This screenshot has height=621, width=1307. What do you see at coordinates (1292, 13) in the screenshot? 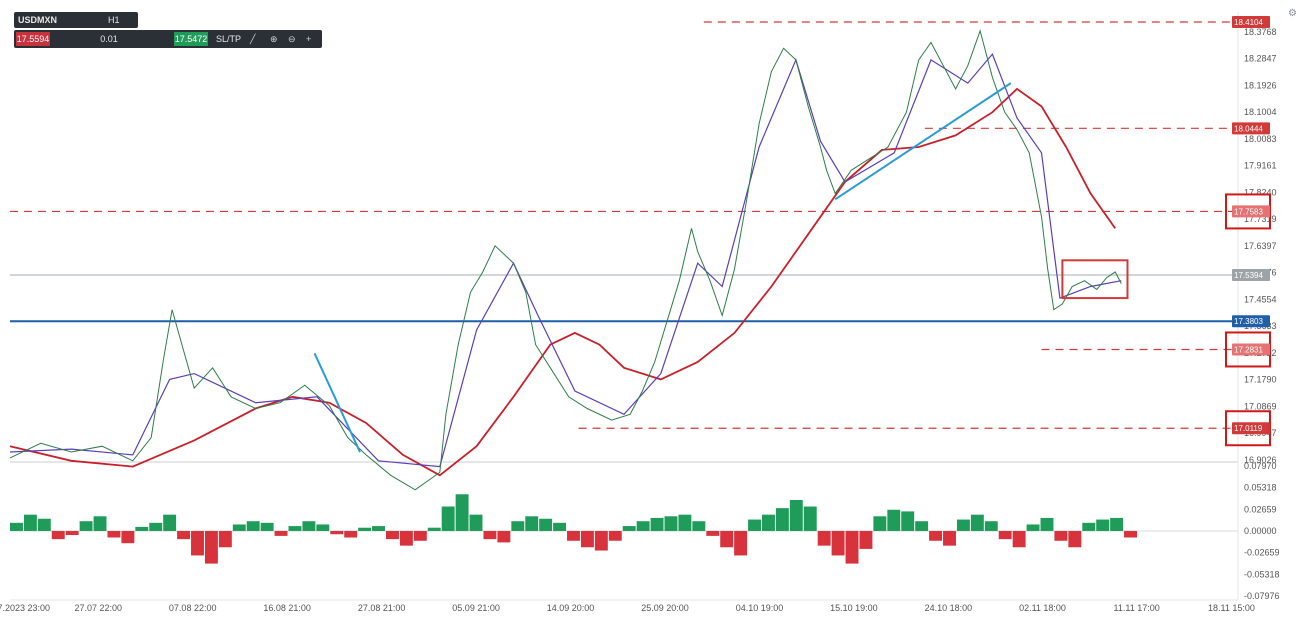
I see `chart-settings-icon: ⚙` at bounding box center [1292, 13].